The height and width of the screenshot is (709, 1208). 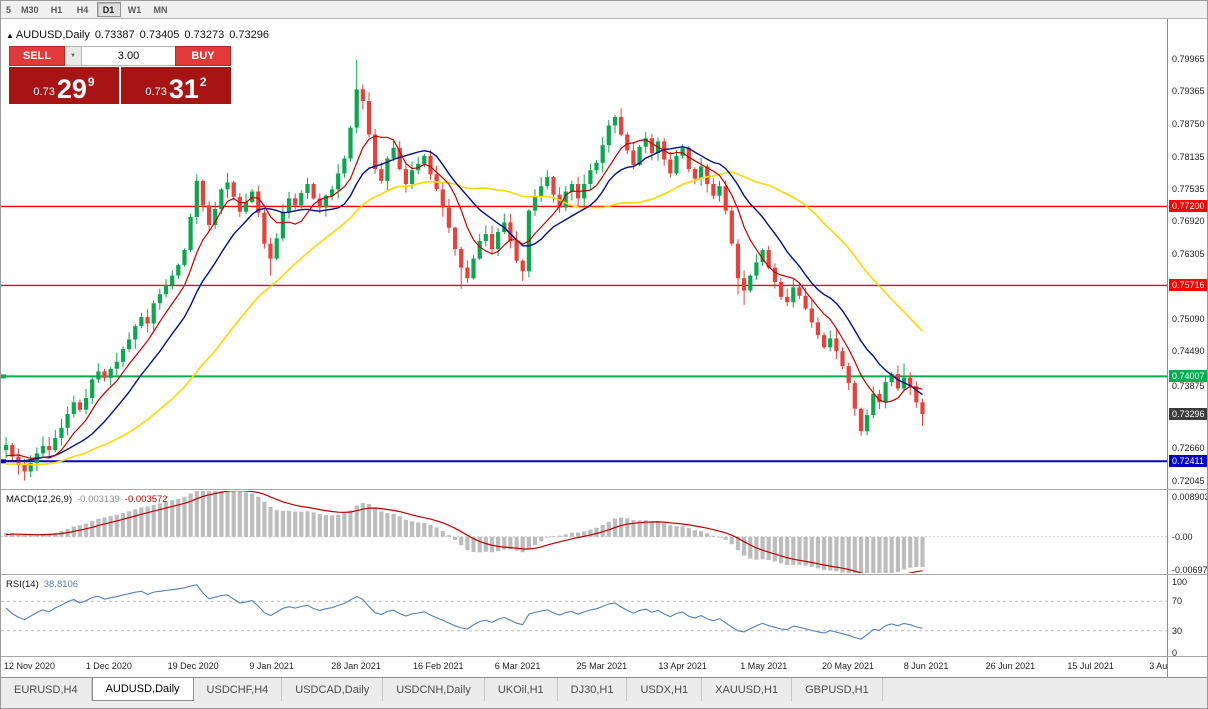 I want to click on buy-price-box: 0.73 31 2, so click(x=176, y=85).